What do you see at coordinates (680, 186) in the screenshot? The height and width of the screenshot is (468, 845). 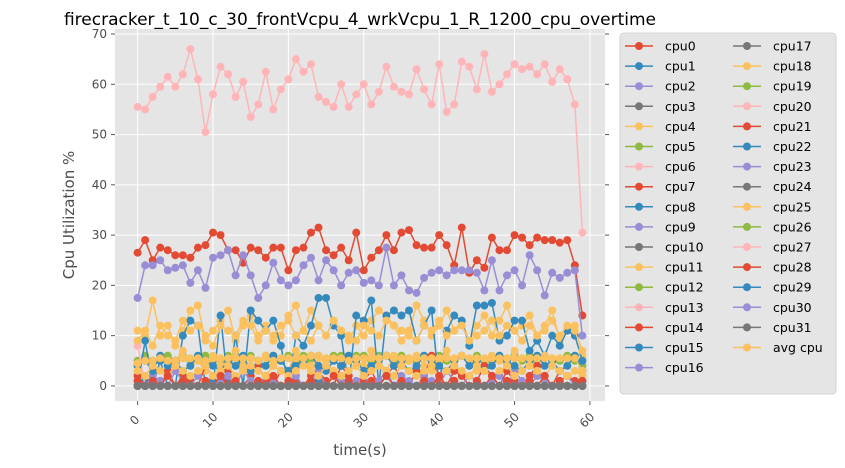 I see `legend-label: cpu7` at bounding box center [680, 186].